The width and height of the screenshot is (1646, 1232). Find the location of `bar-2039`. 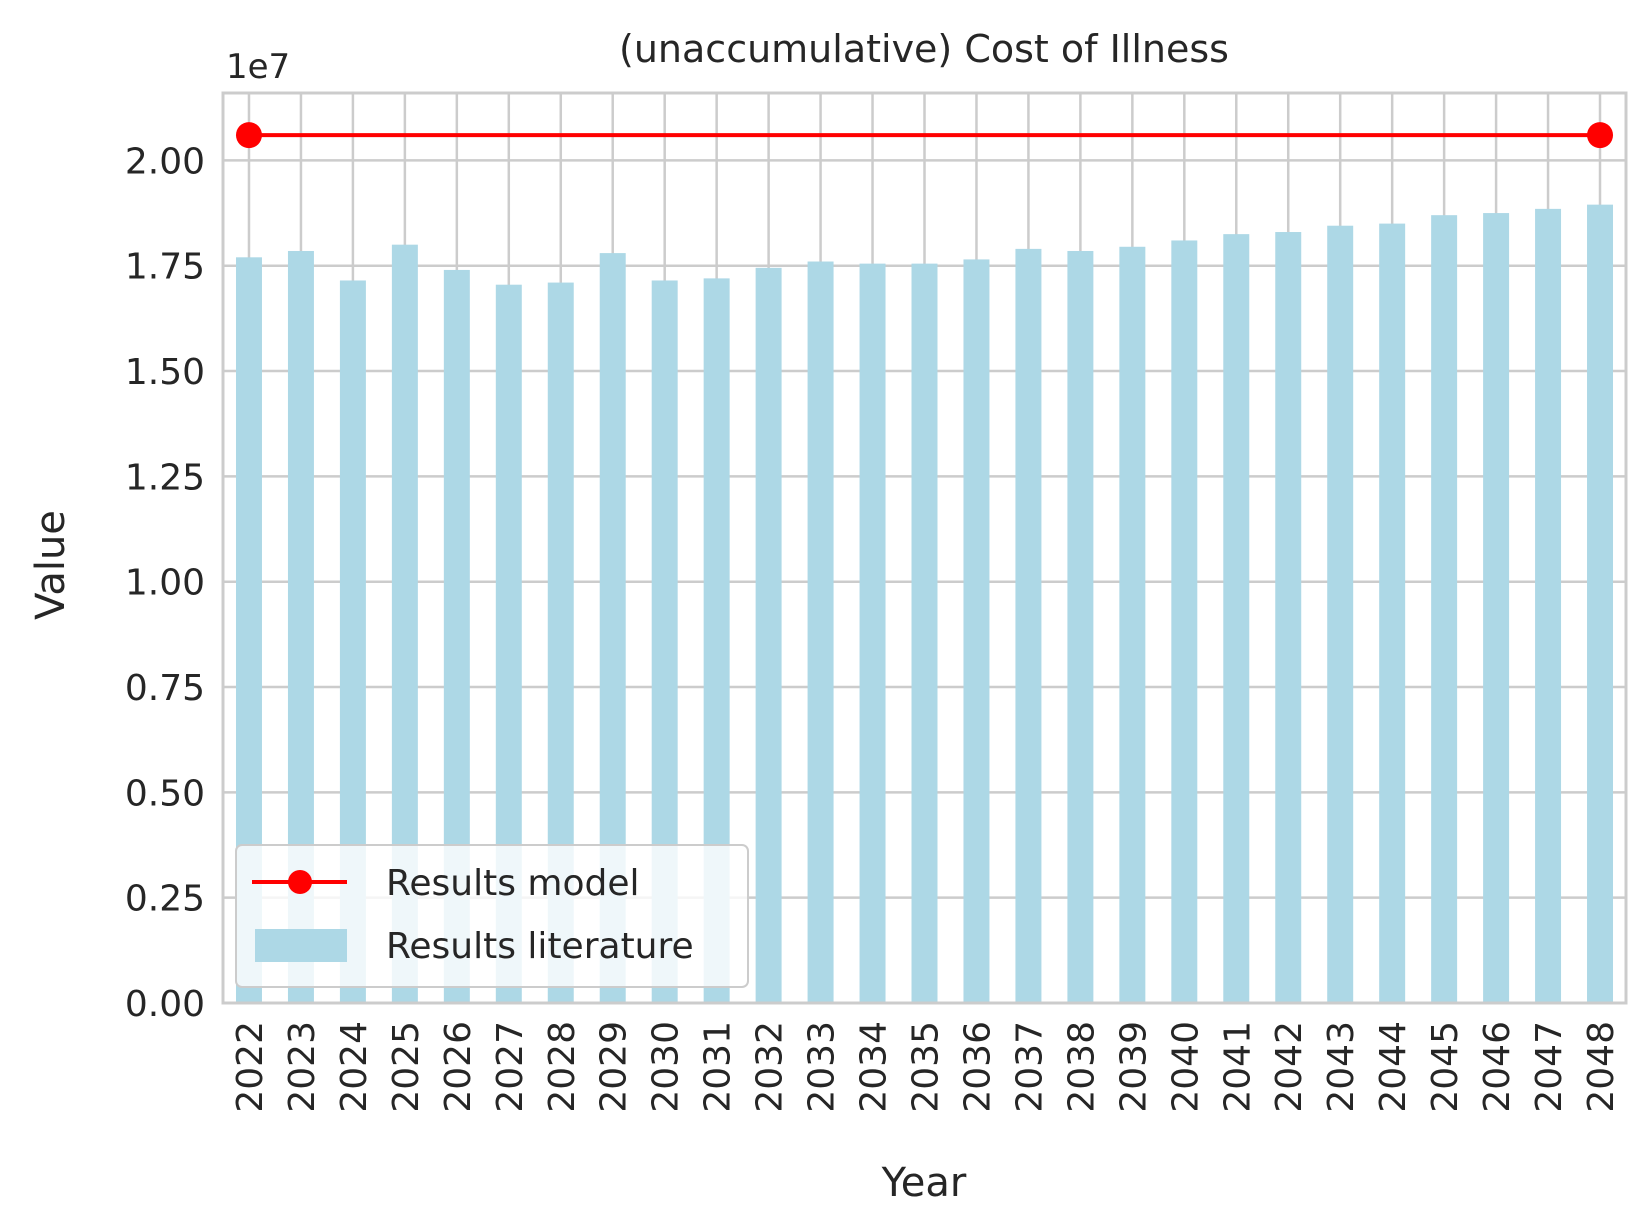

bar-2039 is located at coordinates (1132, 625).